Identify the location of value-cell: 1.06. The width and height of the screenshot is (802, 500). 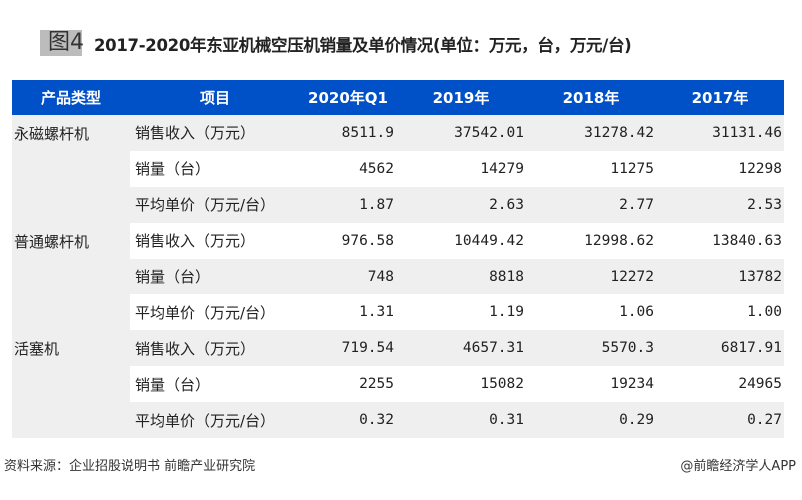
(591, 312).